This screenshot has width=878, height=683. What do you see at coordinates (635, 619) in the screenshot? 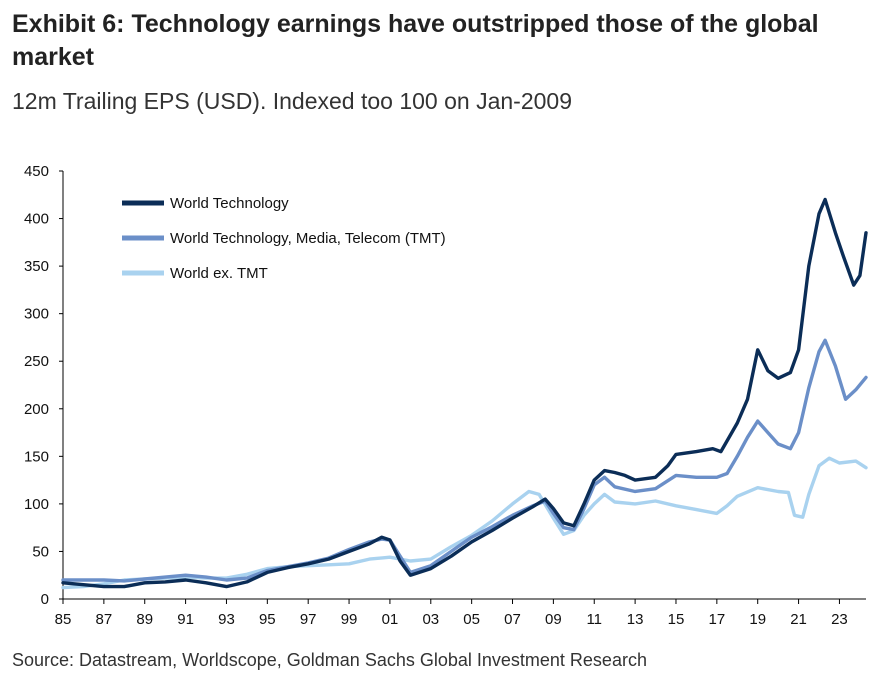
I see `x-tick-label: 13` at bounding box center [635, 619].